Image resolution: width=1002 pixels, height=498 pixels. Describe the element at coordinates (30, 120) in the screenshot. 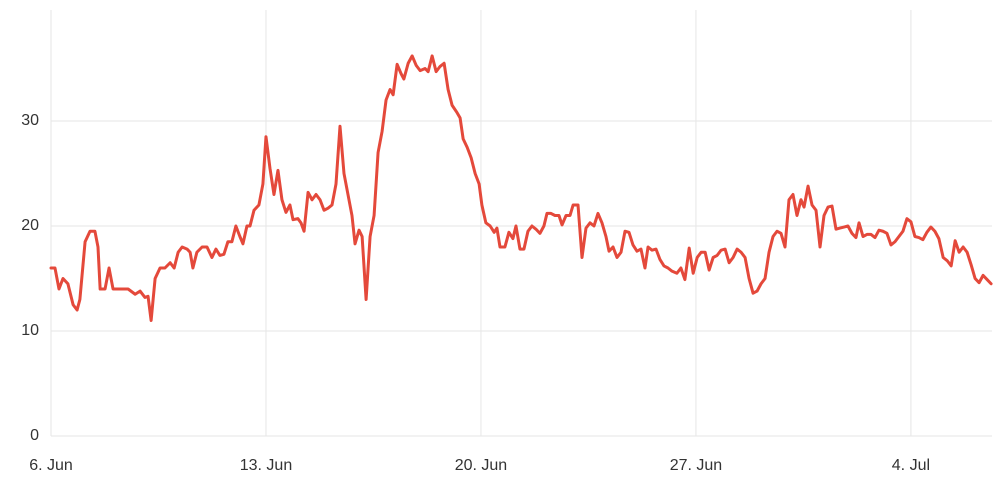

I see `y-tick-label: 30` at that location.